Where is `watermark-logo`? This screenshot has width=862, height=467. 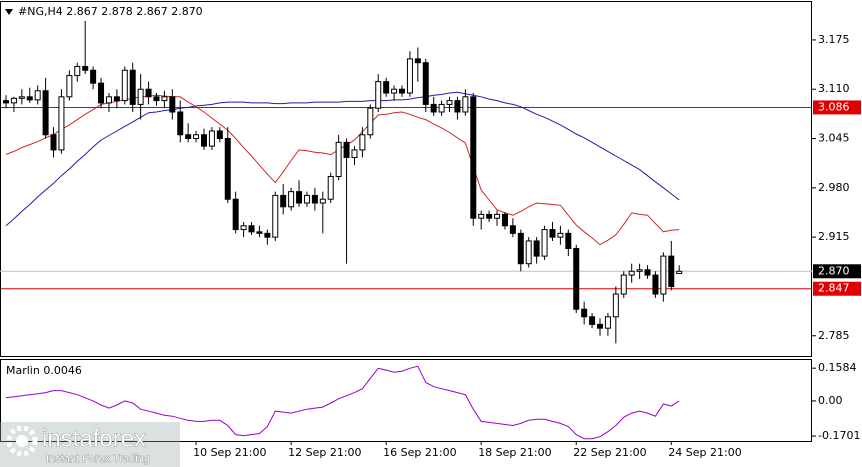 watermark-logo is located at coordinates (22, 441).